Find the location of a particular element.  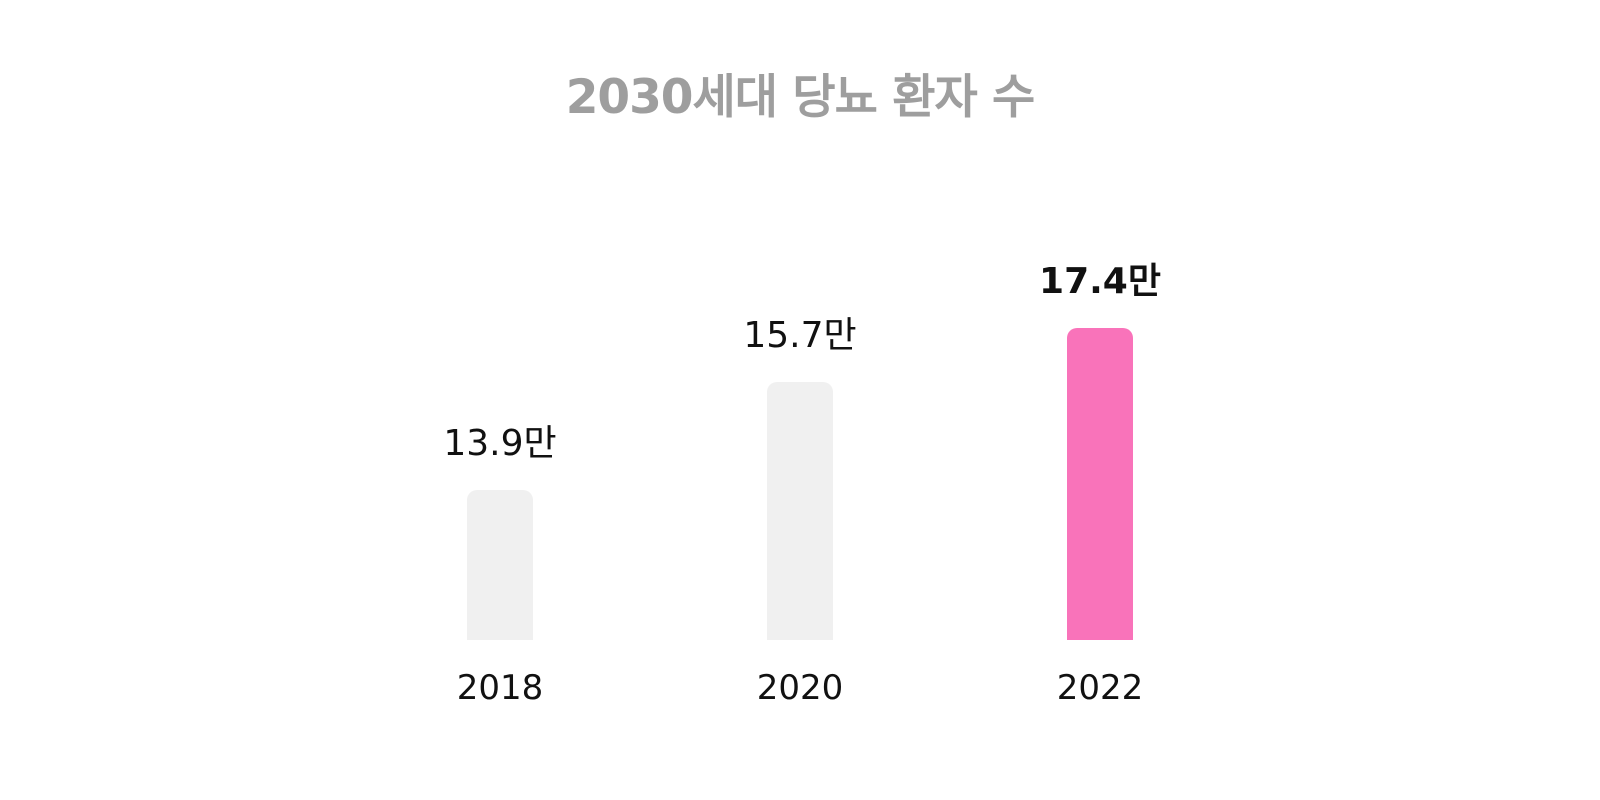

category-label-2020: 2020 is located at coordinates (800, 688).